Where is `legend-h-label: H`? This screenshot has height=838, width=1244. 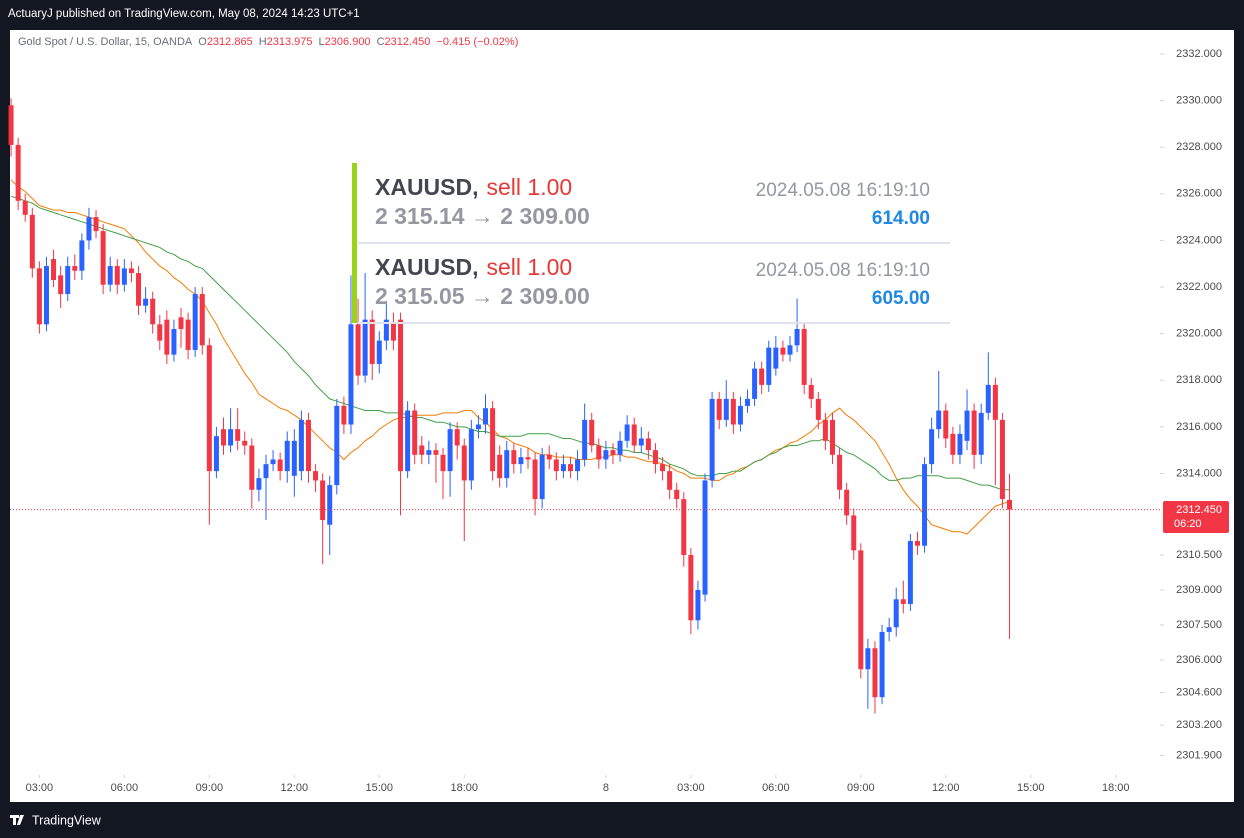 legend-h-label: H is located at coordinates (263, 42).